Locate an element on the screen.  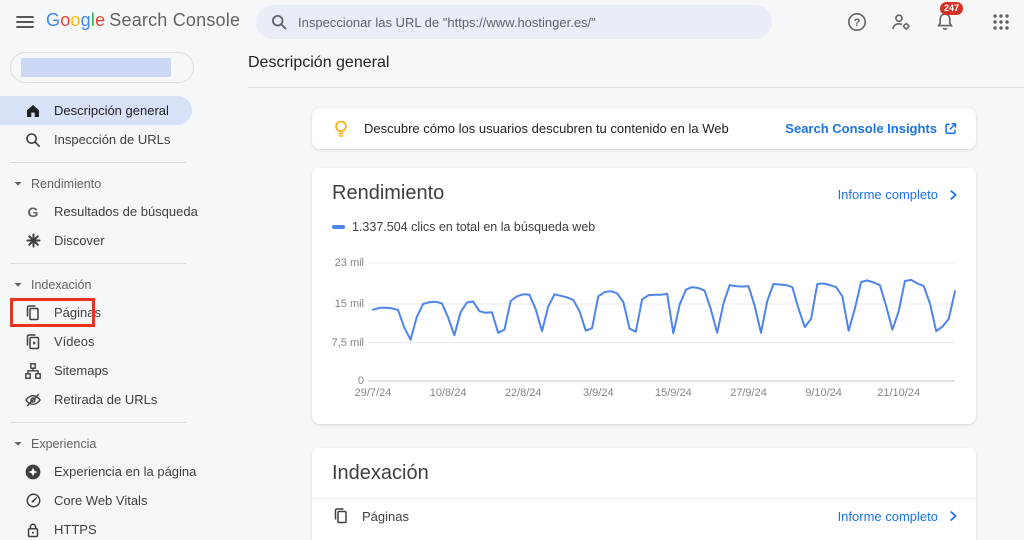
sidebar-section-performance: Rendimiento is located at coordinates (124, 184).